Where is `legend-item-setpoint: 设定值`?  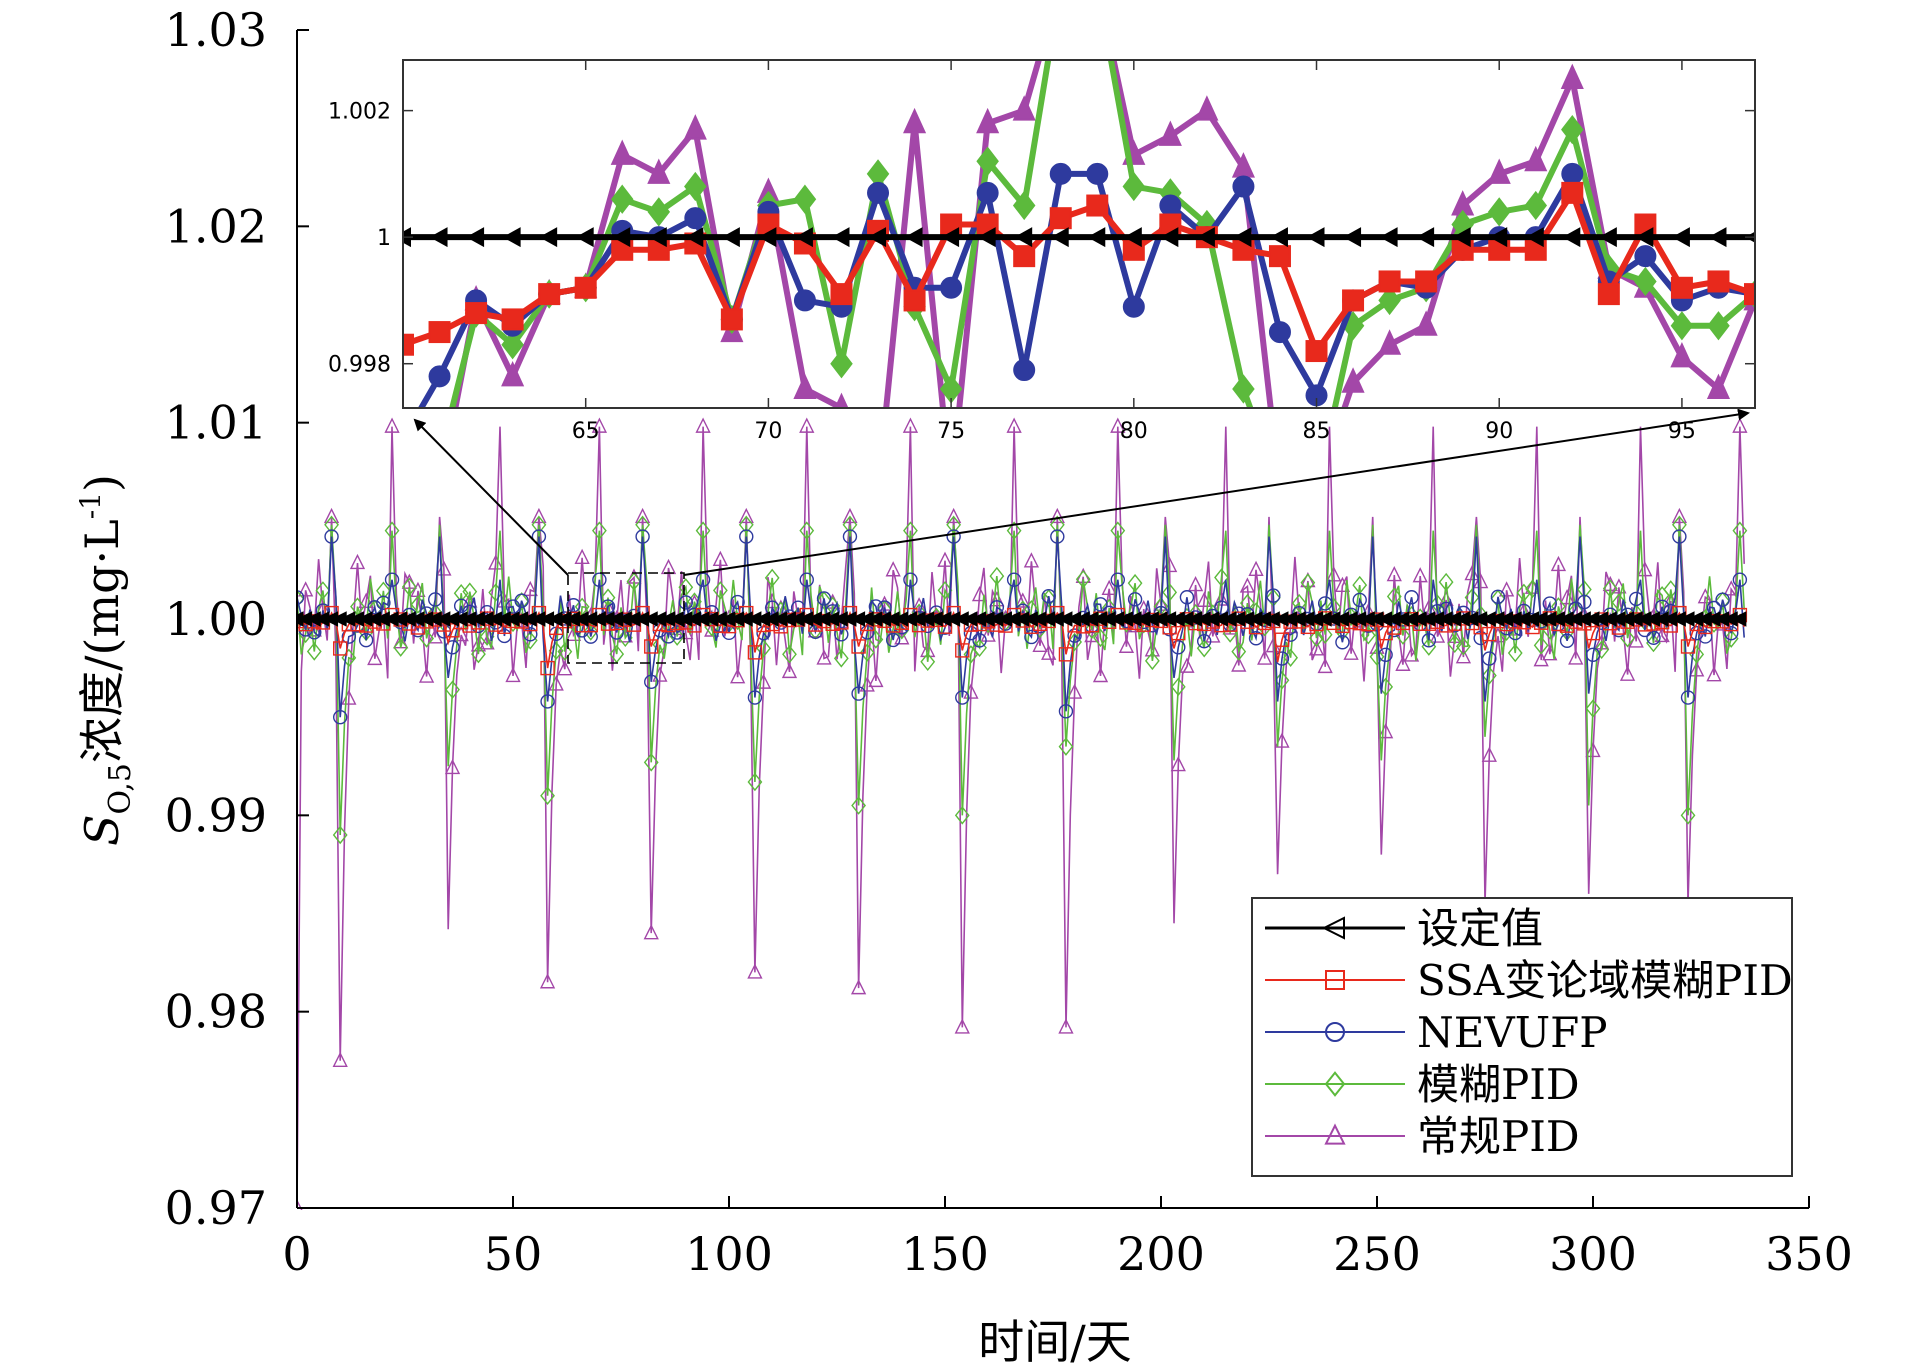
legend-item-setpoint: 设定值 is located at coordinates (1404, 928).